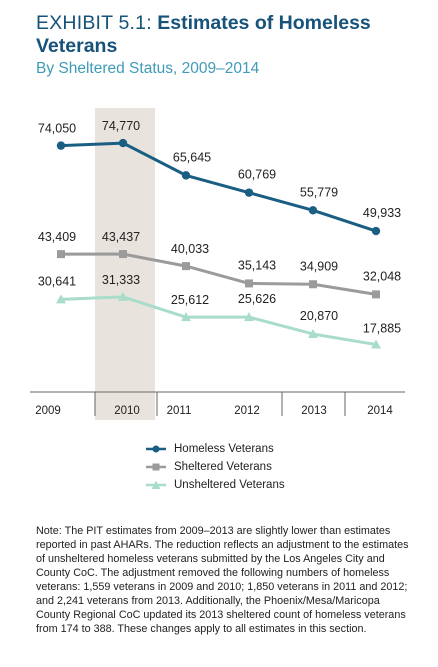 The image size is (438, 667). I want to click on series-unsheltered-veterans: 30,641 31,333 25,612 25,626 20,870 17,885, so click(219, 311).